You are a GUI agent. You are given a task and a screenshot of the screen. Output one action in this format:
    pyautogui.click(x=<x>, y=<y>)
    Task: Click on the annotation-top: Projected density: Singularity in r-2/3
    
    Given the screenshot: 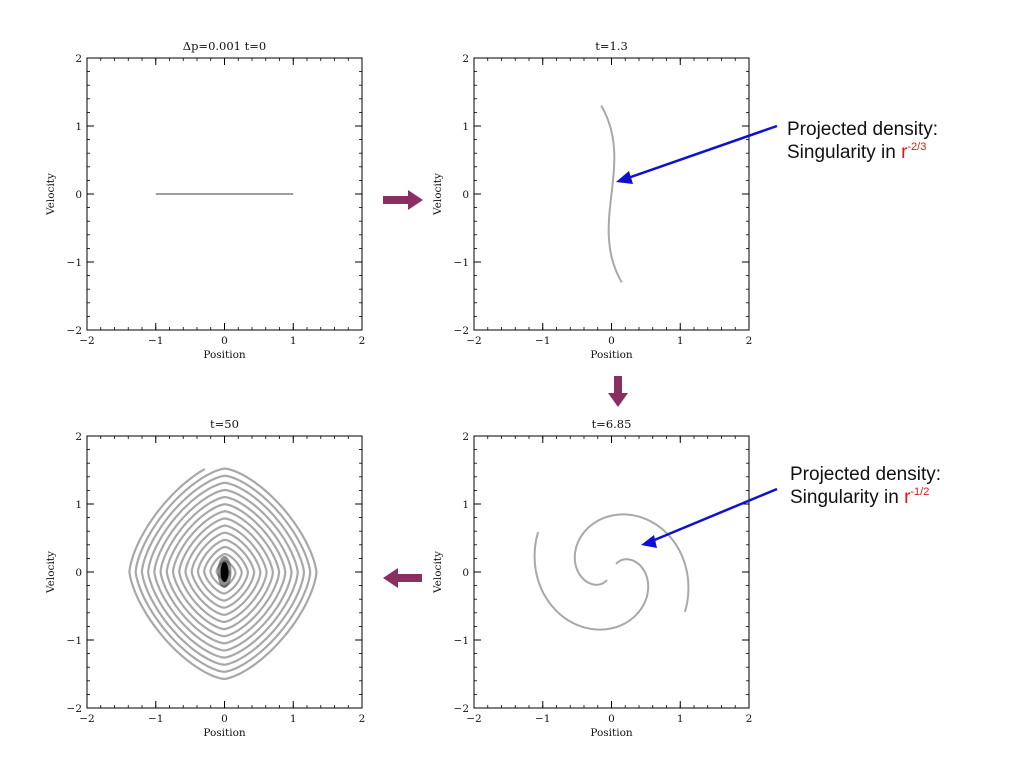 What is the action you would take?
    pyautogui.click(x=862, y=141)
    